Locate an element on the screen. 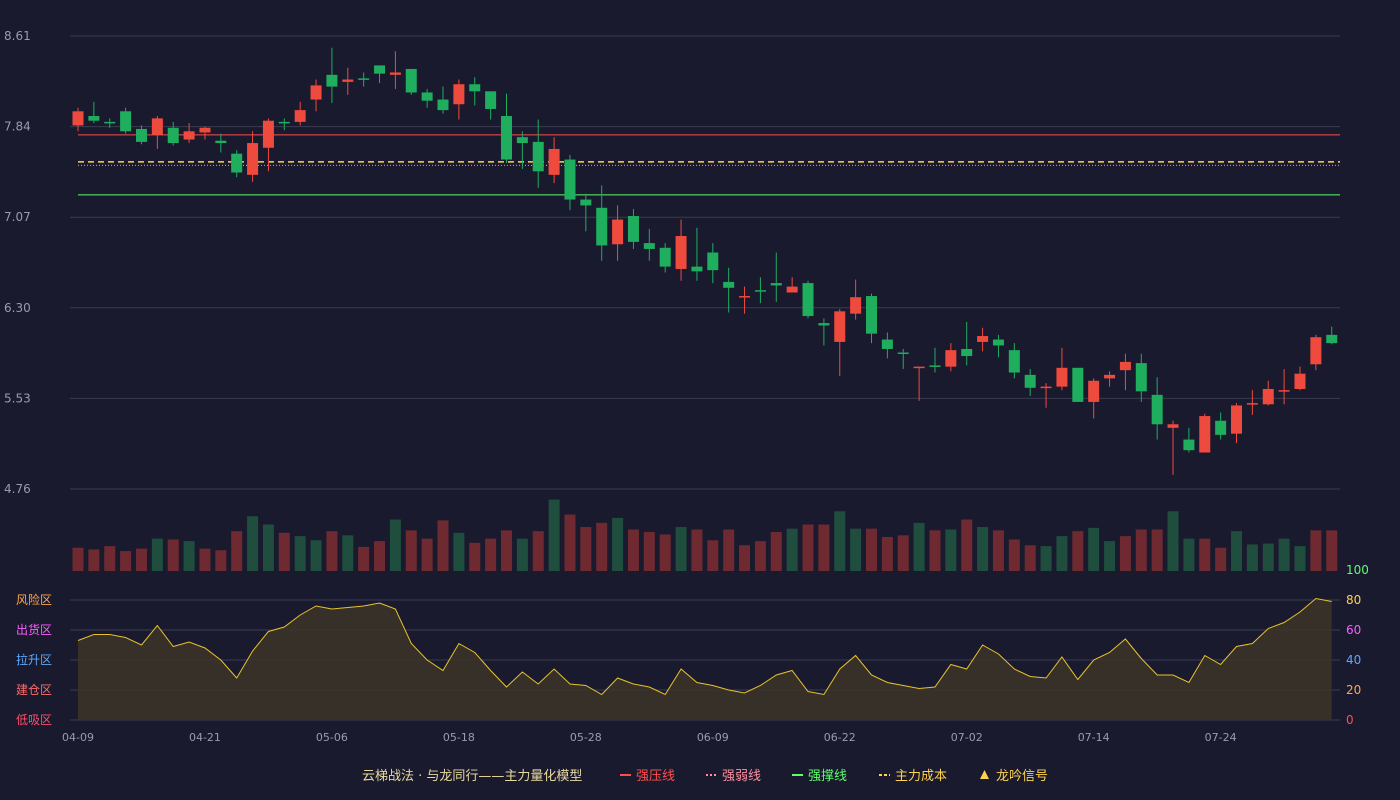 The width and height of the screenshot is (1400, 800). y-tick-label: 8.61 is located at coordinates (17, 36).